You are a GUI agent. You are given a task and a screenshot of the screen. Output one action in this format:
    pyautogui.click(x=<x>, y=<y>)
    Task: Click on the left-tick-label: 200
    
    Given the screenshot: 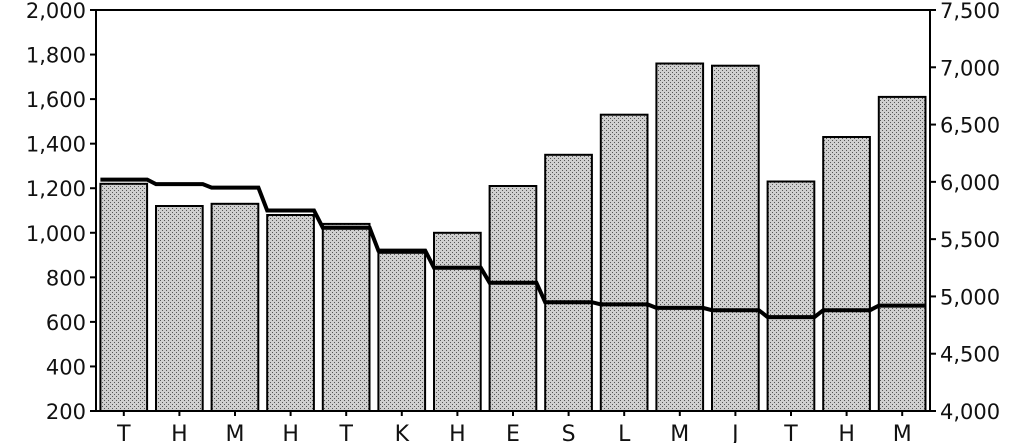 What is the action you would take?
    pyautogui.click(x=66, y=412)
    